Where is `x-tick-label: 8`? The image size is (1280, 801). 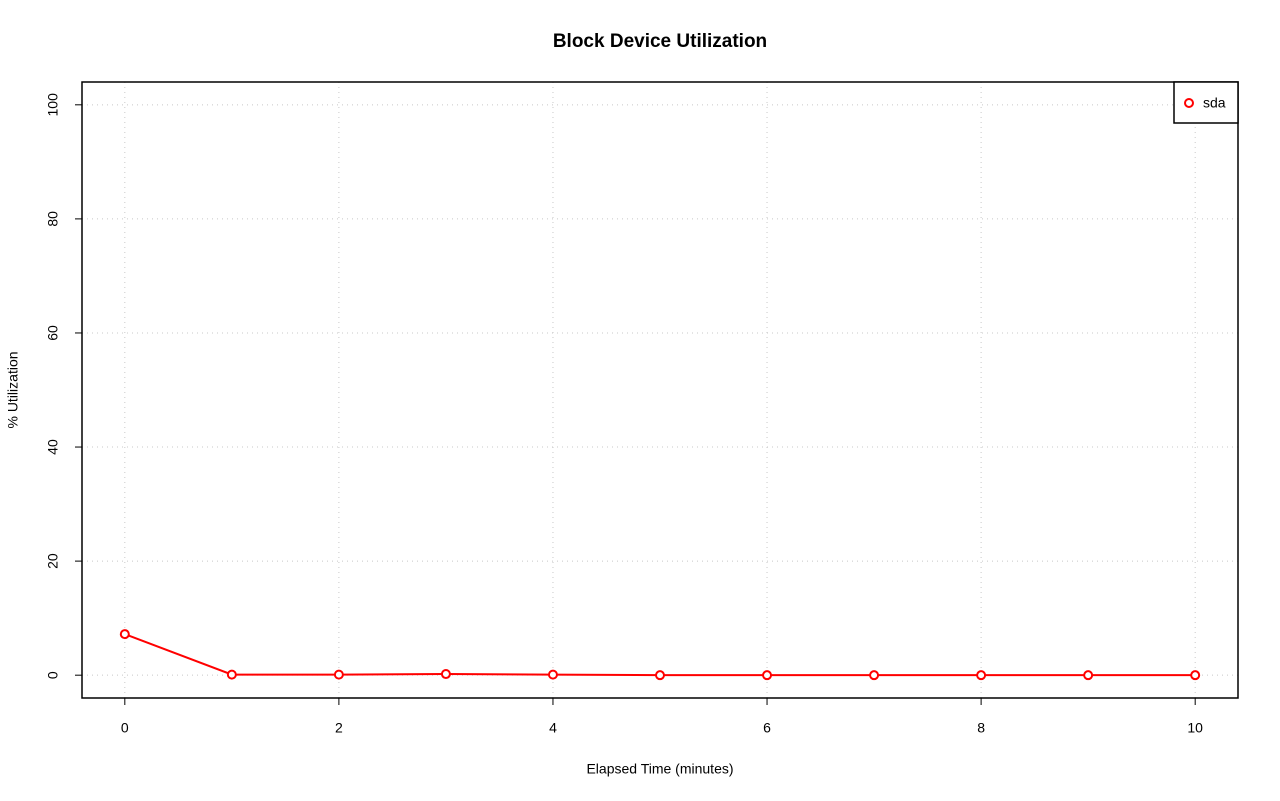 x-tick-label: 8 is located at coordinates (981, 728).